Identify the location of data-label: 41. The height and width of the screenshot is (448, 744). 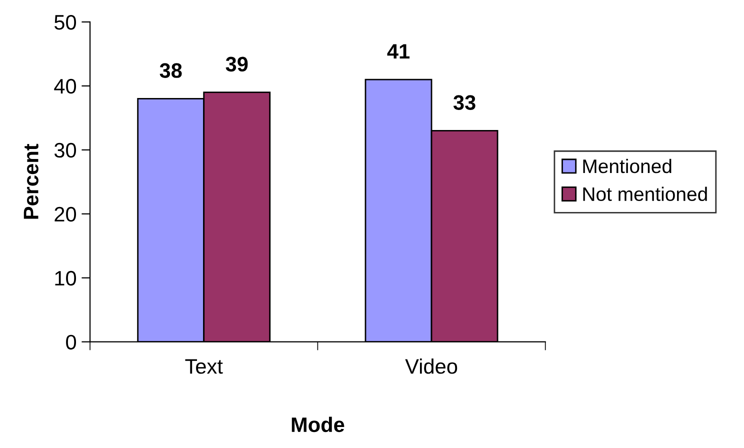
(398, 51).